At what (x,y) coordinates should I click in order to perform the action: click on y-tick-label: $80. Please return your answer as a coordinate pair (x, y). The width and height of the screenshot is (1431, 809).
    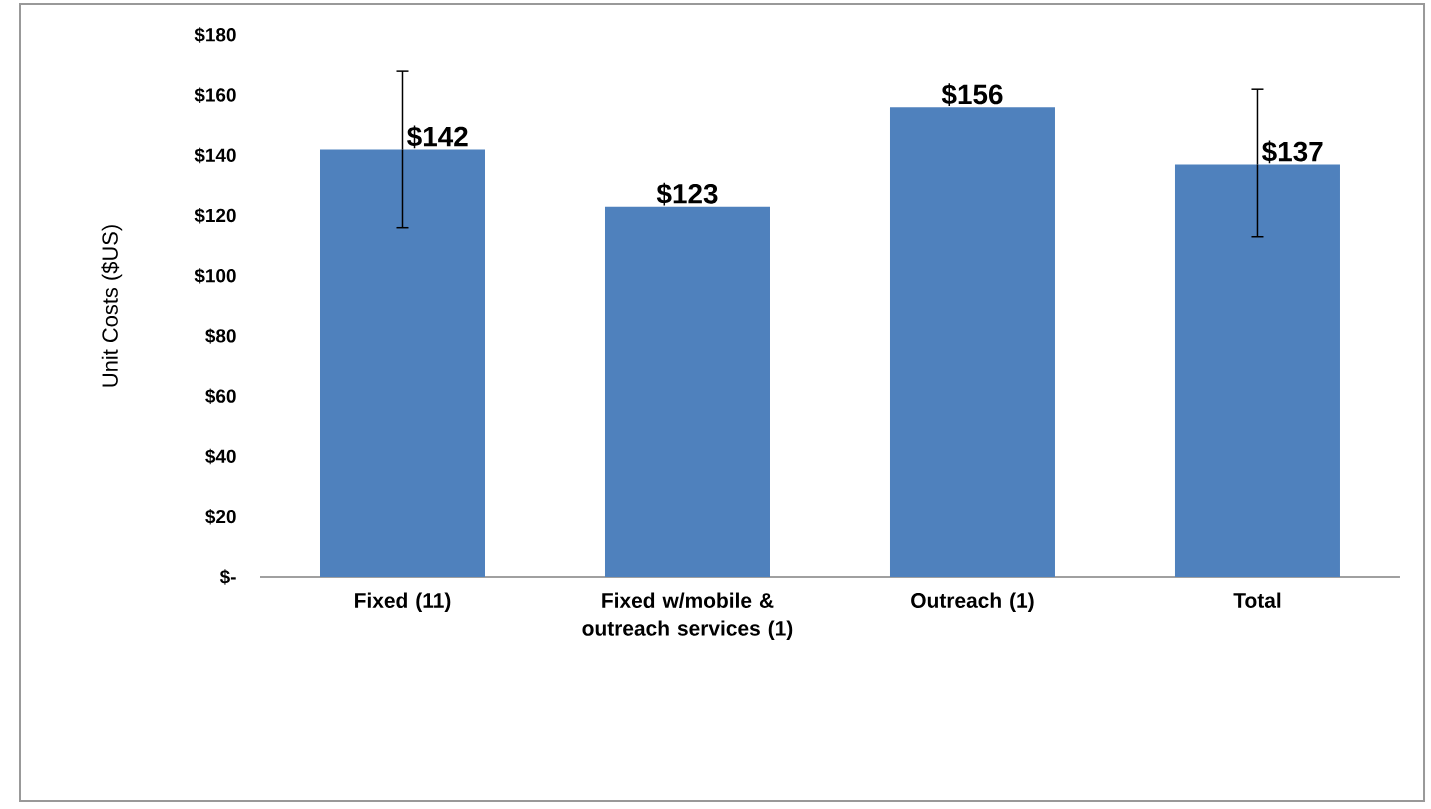
    Looking at the image, I should click on (220, 336).